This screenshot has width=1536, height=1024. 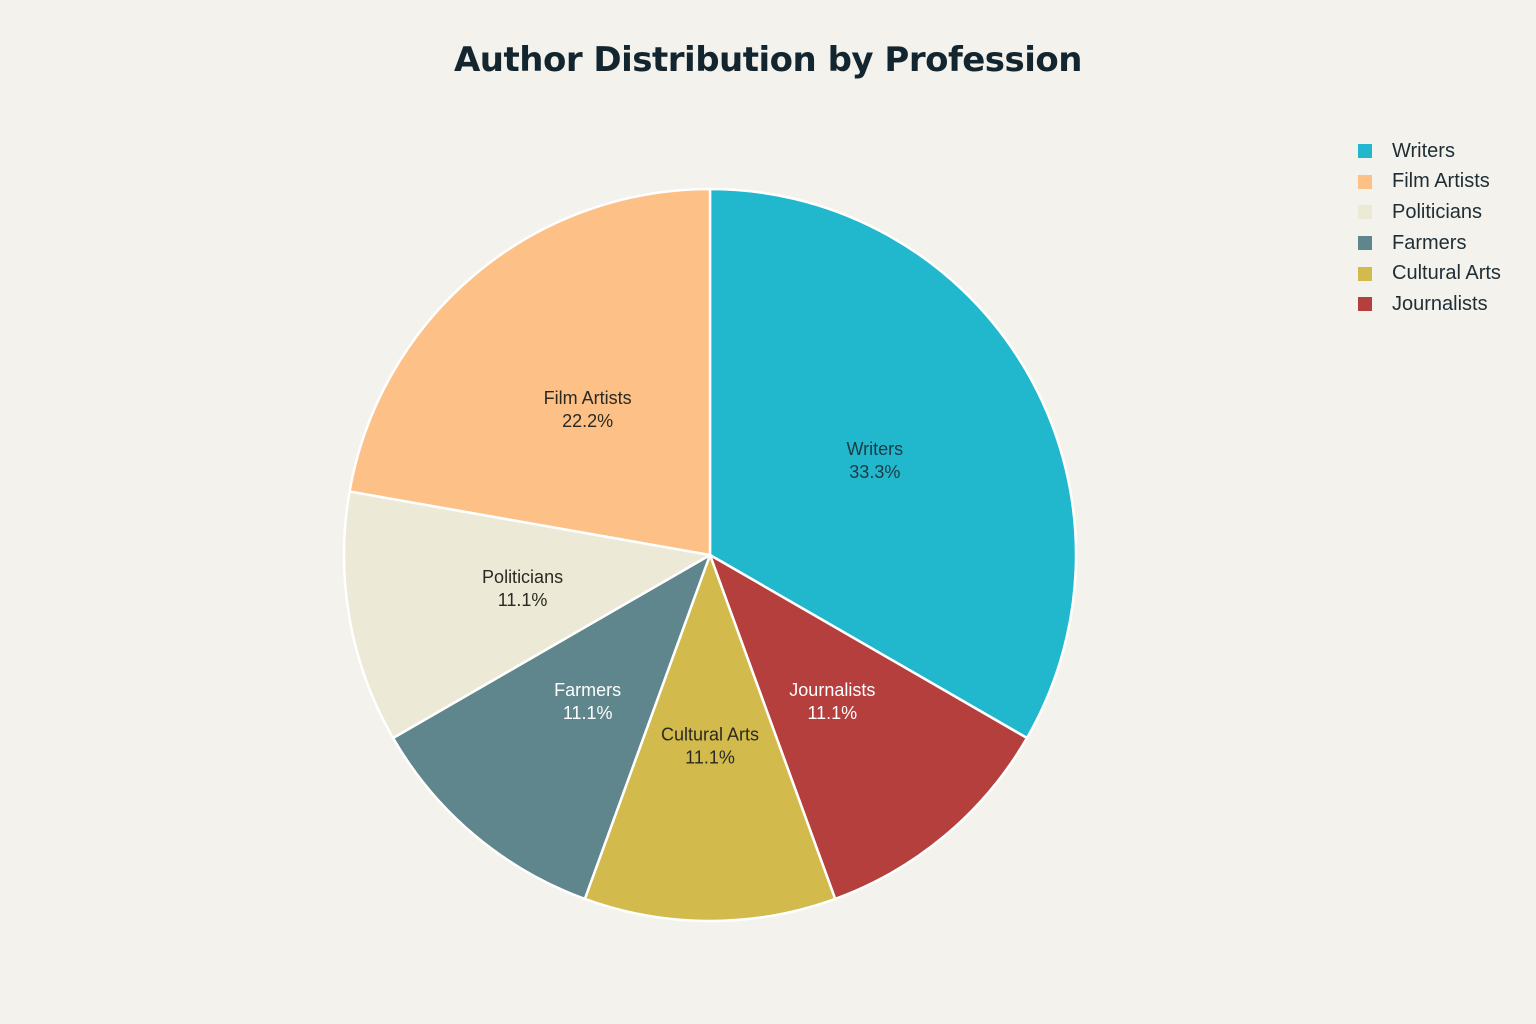 What do you see at coordinates (710, 734) in the screenshot?
I see `slice-label-cultural-arts: Cultural Arts` at bounding box center [710, 734].